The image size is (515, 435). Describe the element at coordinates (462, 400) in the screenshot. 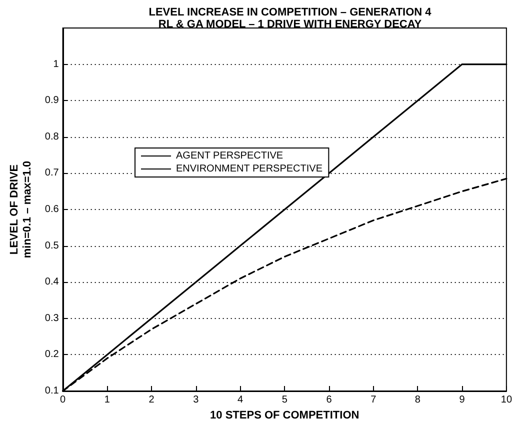

I see `x-tick-label: 9` at that location.